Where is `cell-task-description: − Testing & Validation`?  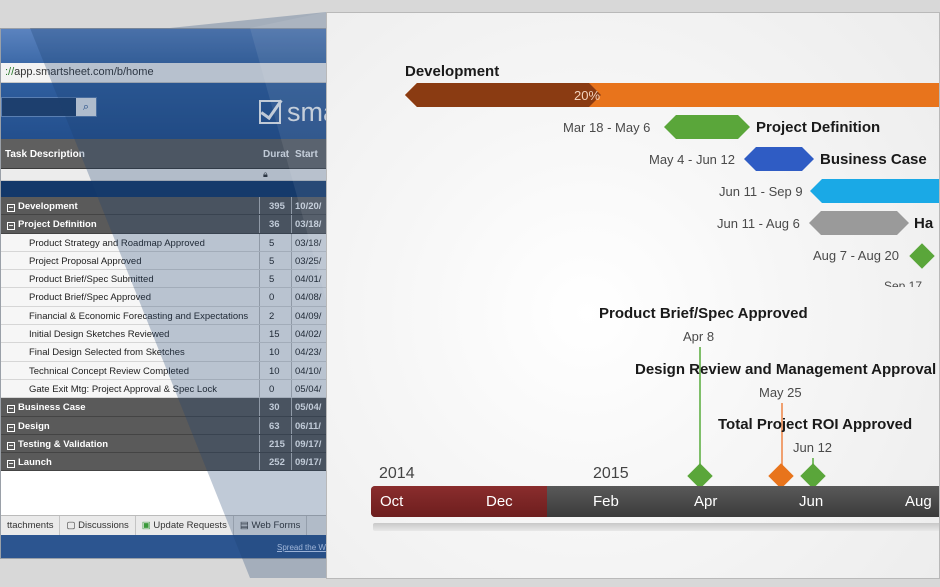
cell-task-description: − Testing & Validation is located at coordinates (57, 444).